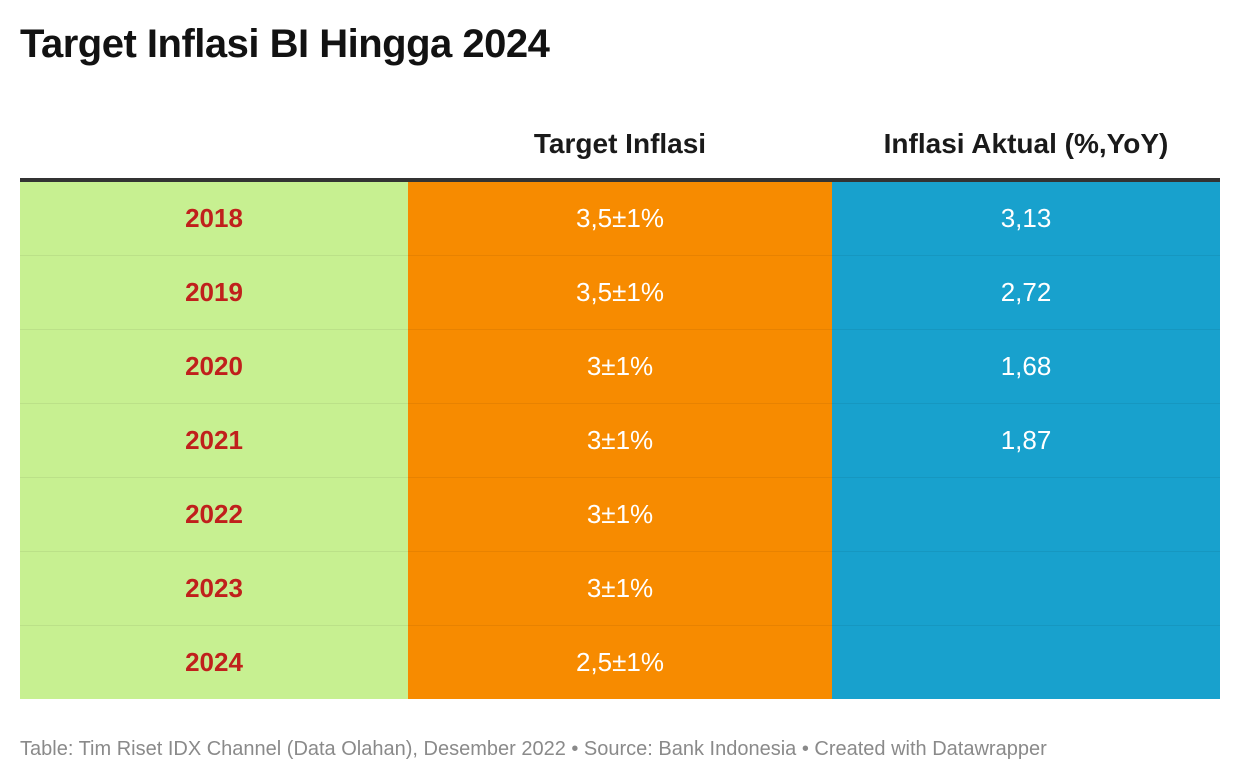 The width and height of the screenshot is (1240, 784). What do you see at coordinates (214, 514) in the screenshot?
I see `cell-year: 2022` at bounding box center [214, 514].